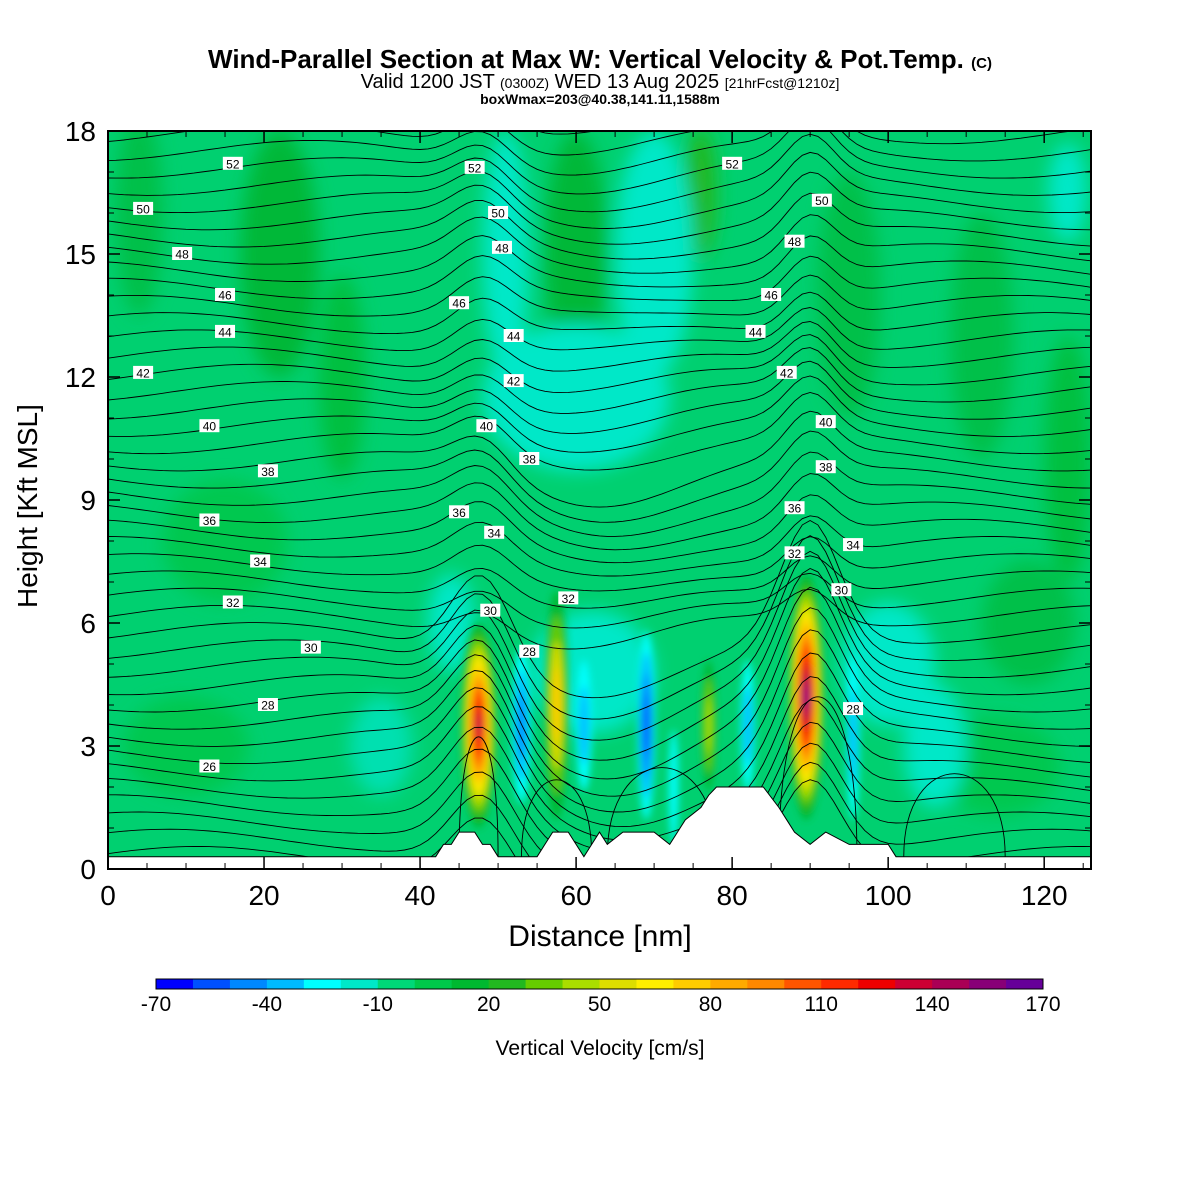  Describe the element at coordinates (263, 895) in the screenshot. I see `x-tick-label: 20` at that location.